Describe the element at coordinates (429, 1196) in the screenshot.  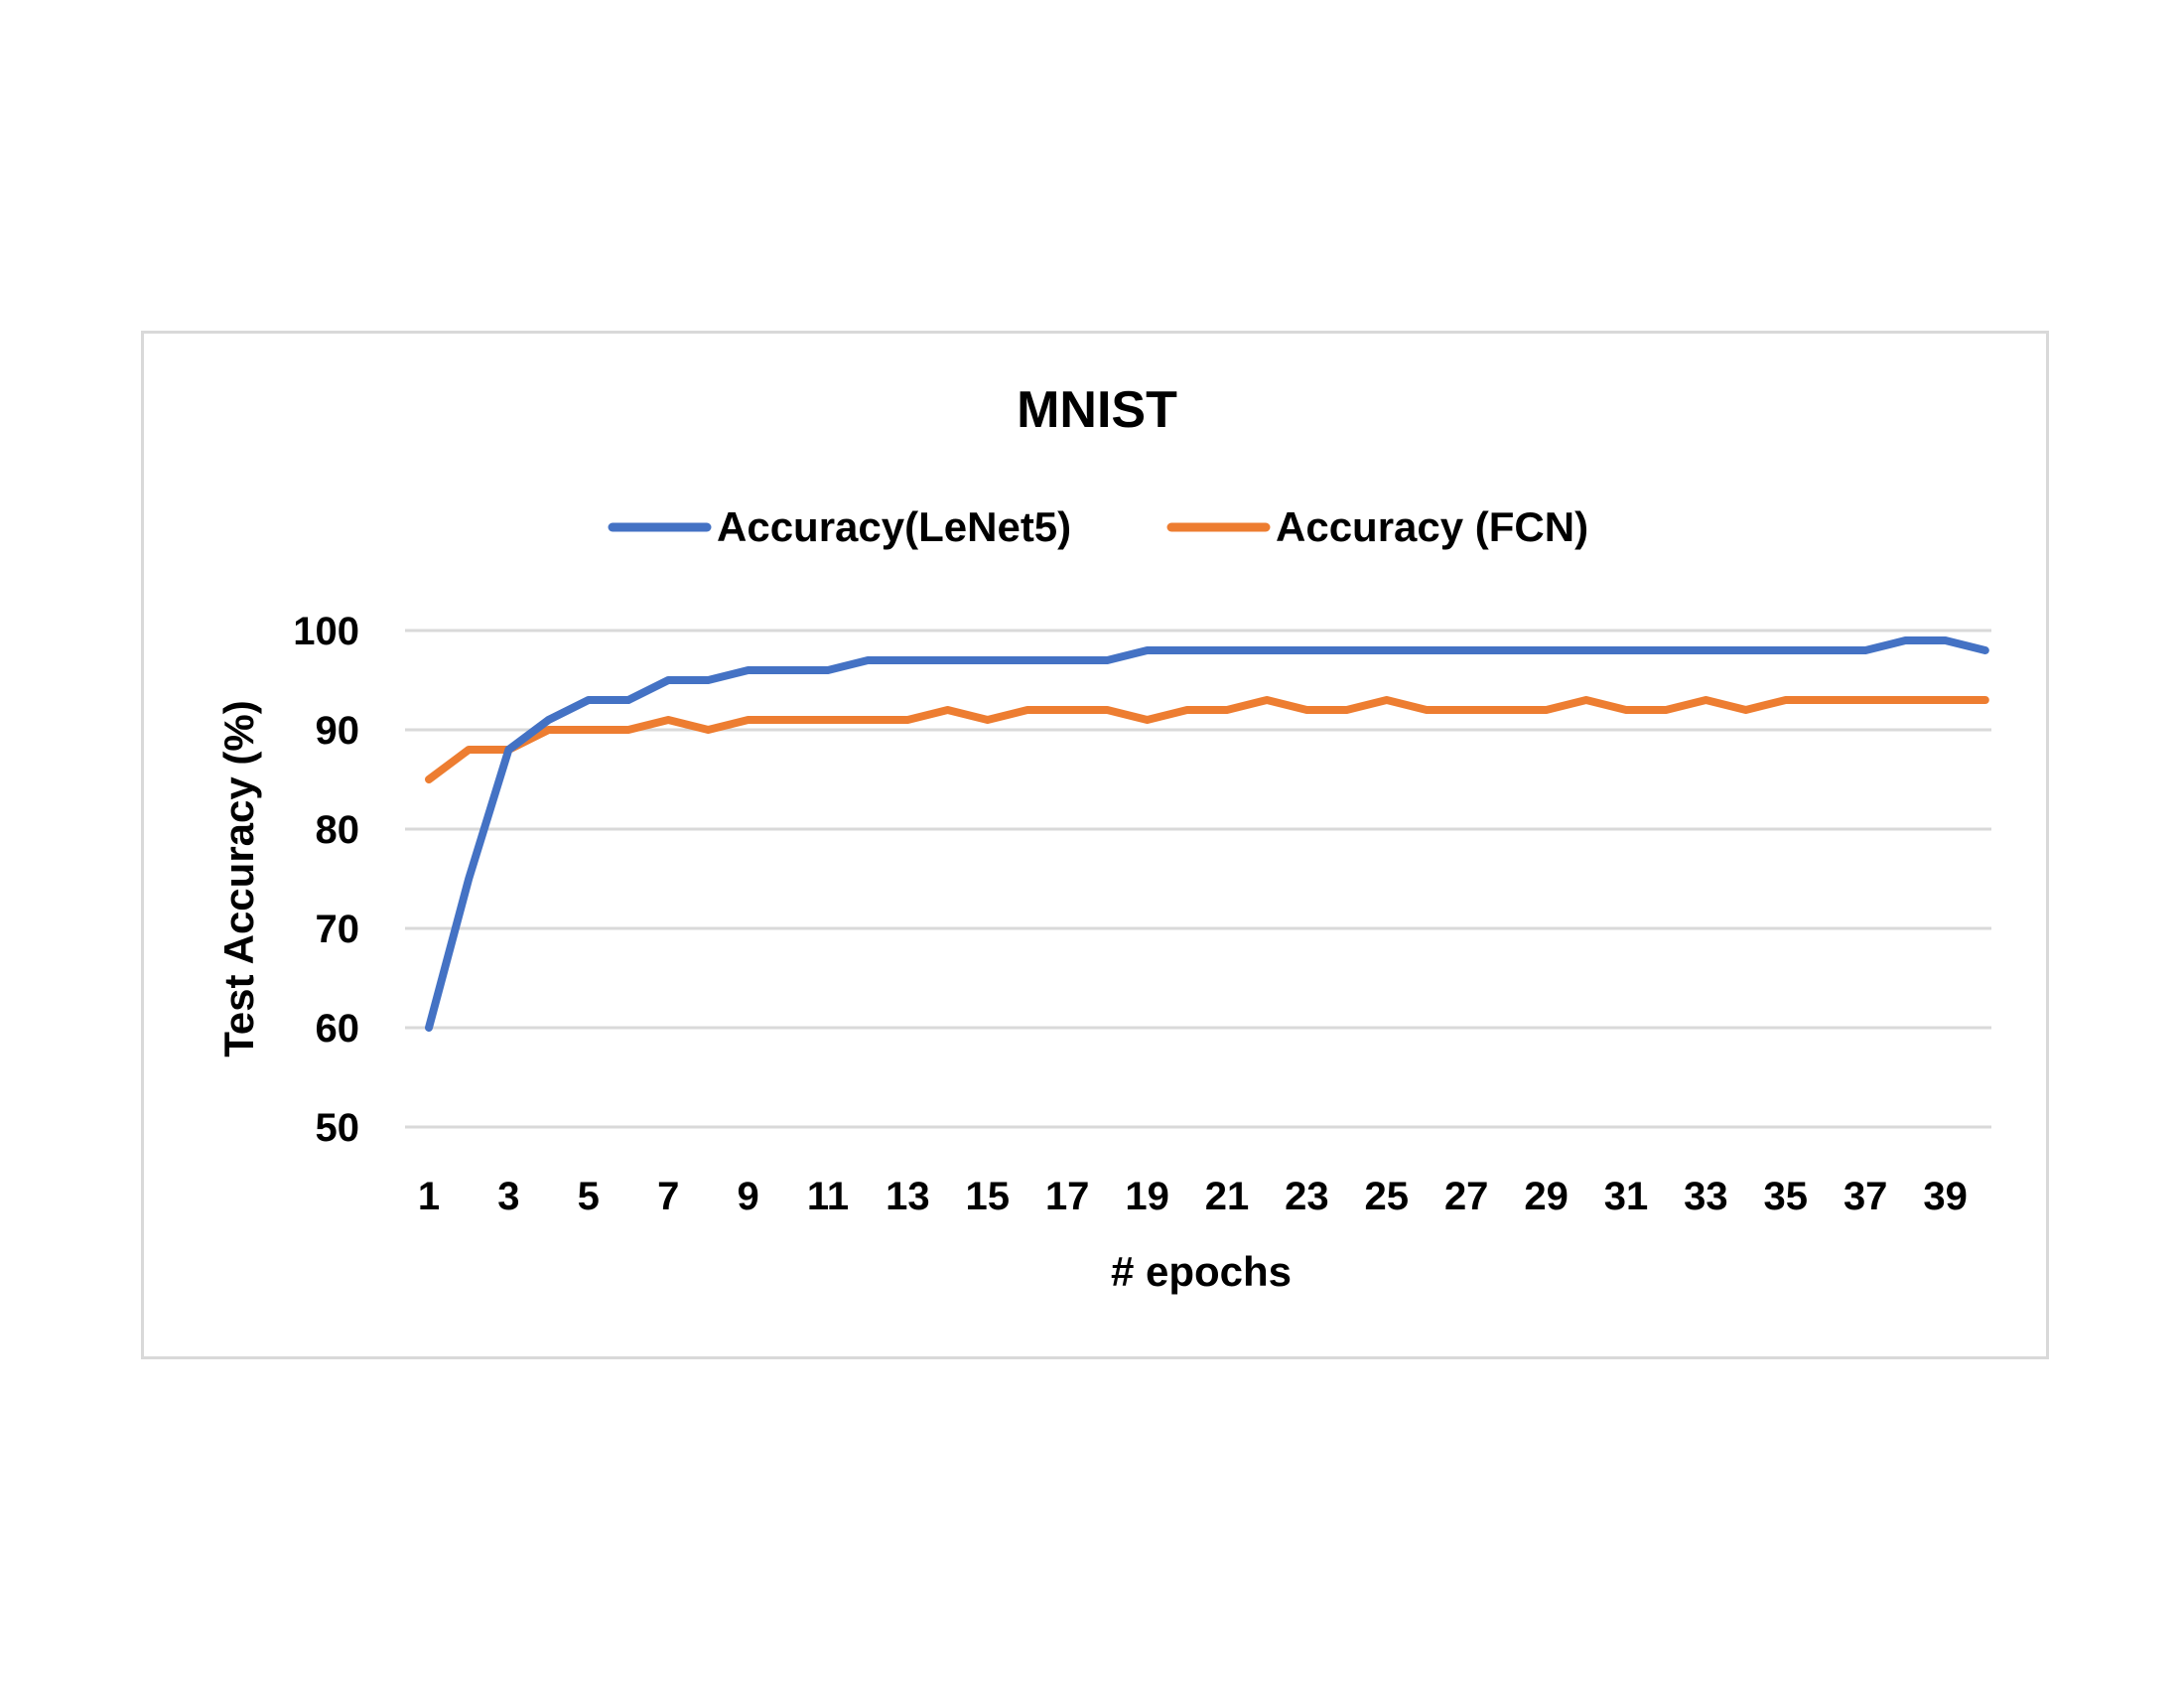
I see `x-tick-label-1: 1` at that location.